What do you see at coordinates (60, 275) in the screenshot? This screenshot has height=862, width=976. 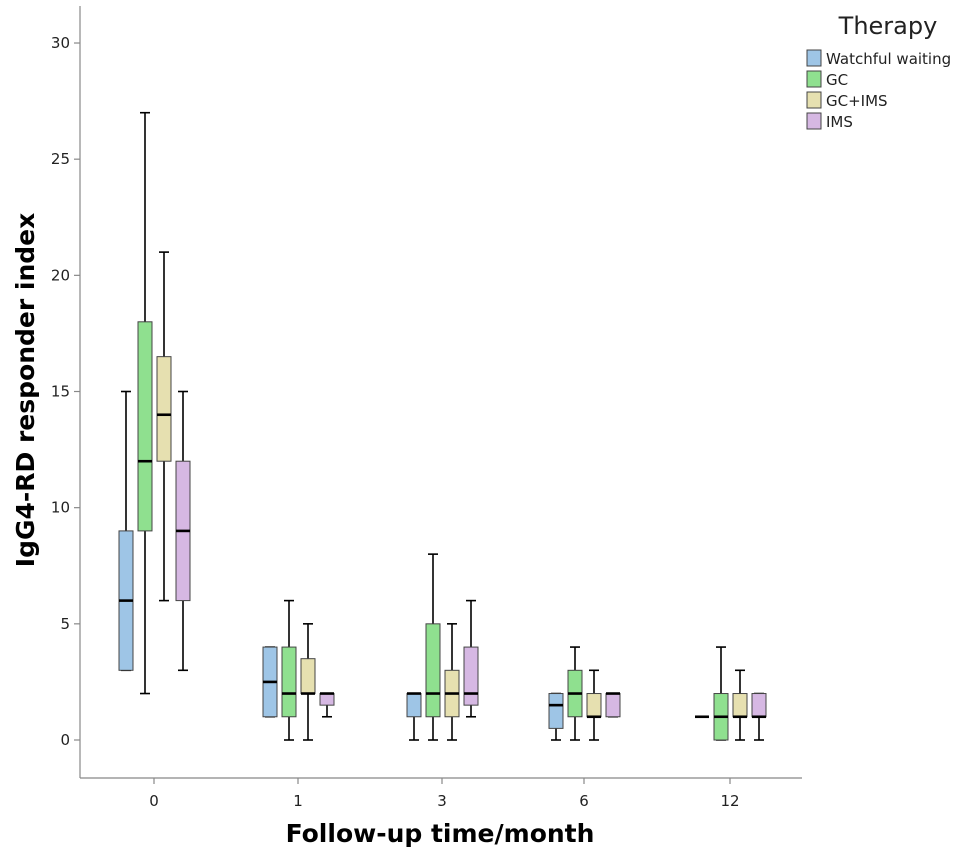 I see `y-tick-label: 20` at bounding box center [60, 275].